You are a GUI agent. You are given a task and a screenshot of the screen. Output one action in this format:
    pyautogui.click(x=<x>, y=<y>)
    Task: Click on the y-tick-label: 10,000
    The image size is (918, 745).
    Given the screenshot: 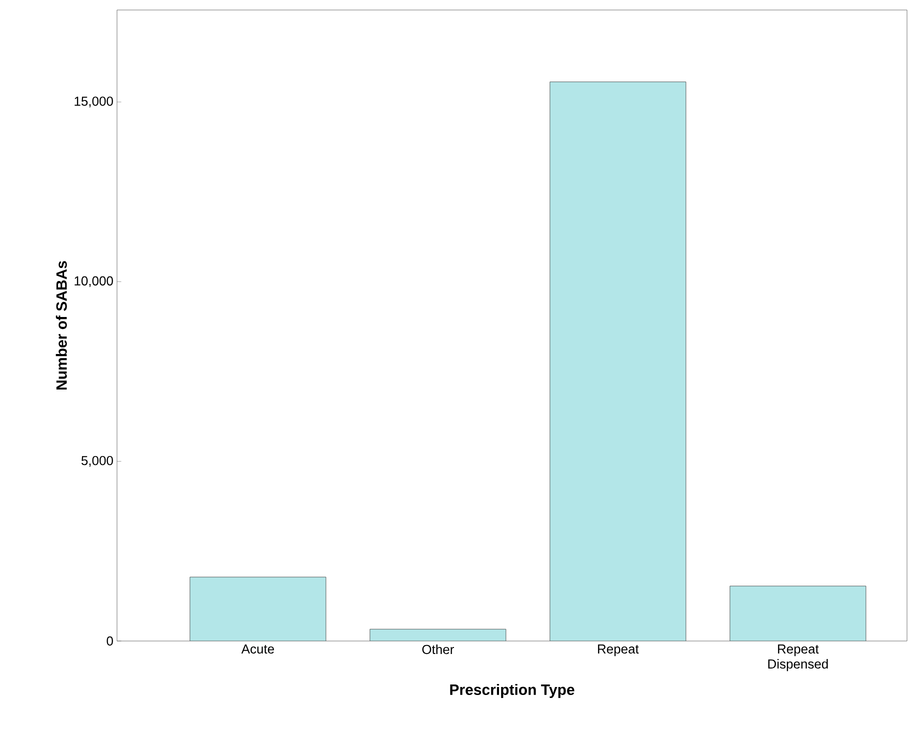 What is the action you would take?
    pyautogui.click(x=93, y=282)
    